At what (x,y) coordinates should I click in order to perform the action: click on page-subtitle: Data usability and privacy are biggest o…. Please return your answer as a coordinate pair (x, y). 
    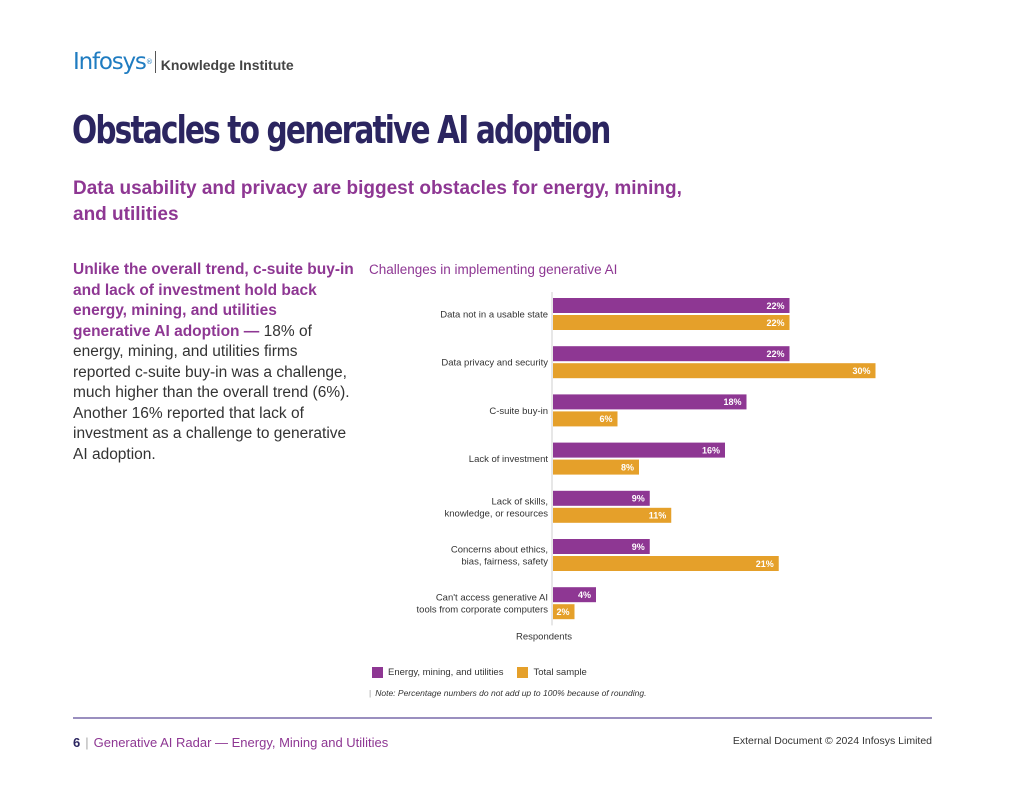
    Looking at the image, I should click on (377, 201).